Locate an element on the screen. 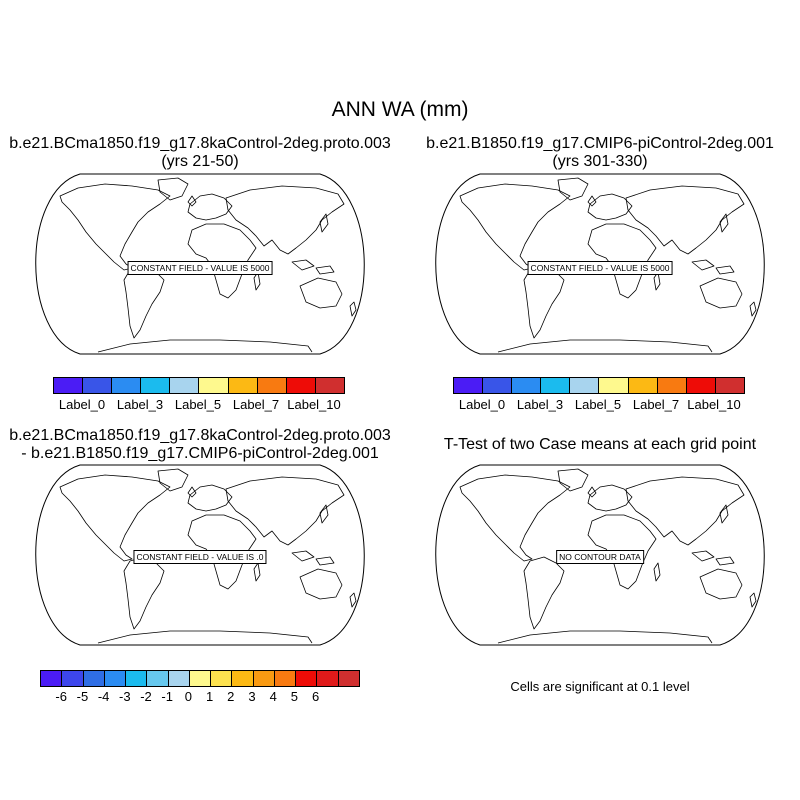 This screenshot has width=800, height=800. colorbar-tick-label: 3 is located at coordinates (252, 696).